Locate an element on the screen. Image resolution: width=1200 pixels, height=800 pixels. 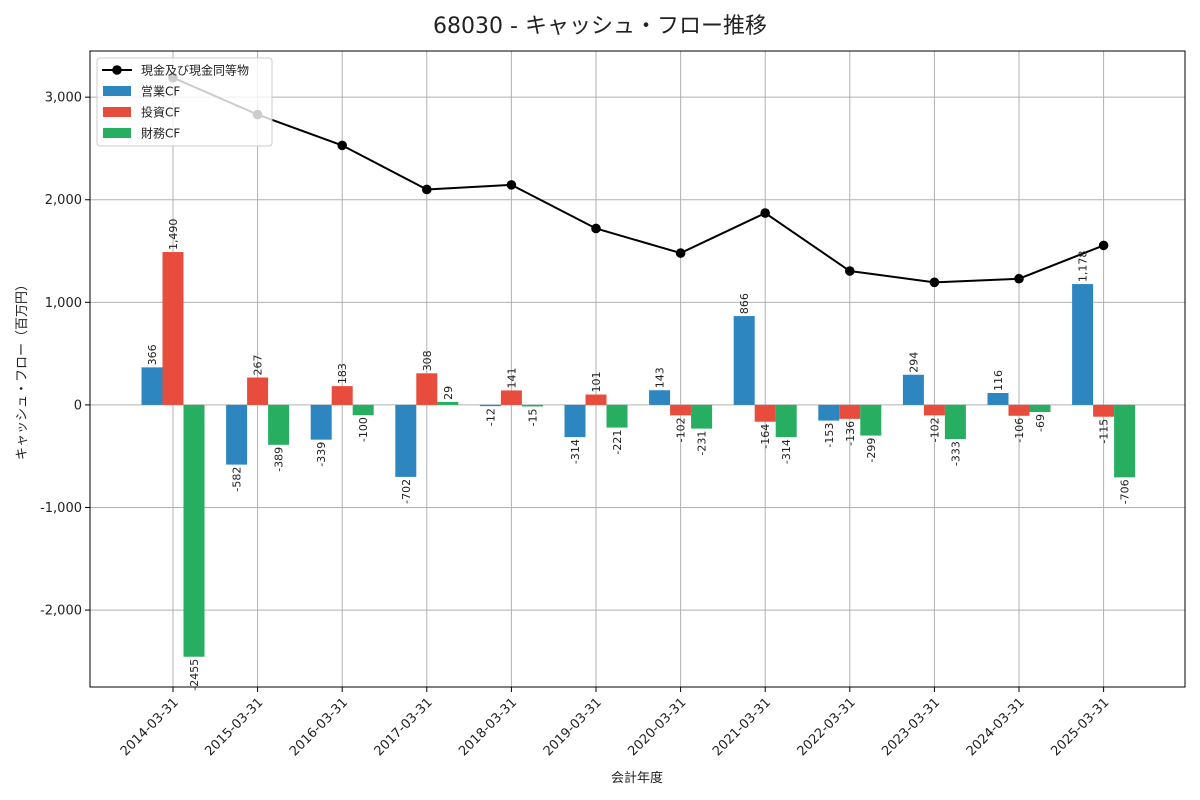
bar-value-label: -12 is located at coordinates (490, 417).